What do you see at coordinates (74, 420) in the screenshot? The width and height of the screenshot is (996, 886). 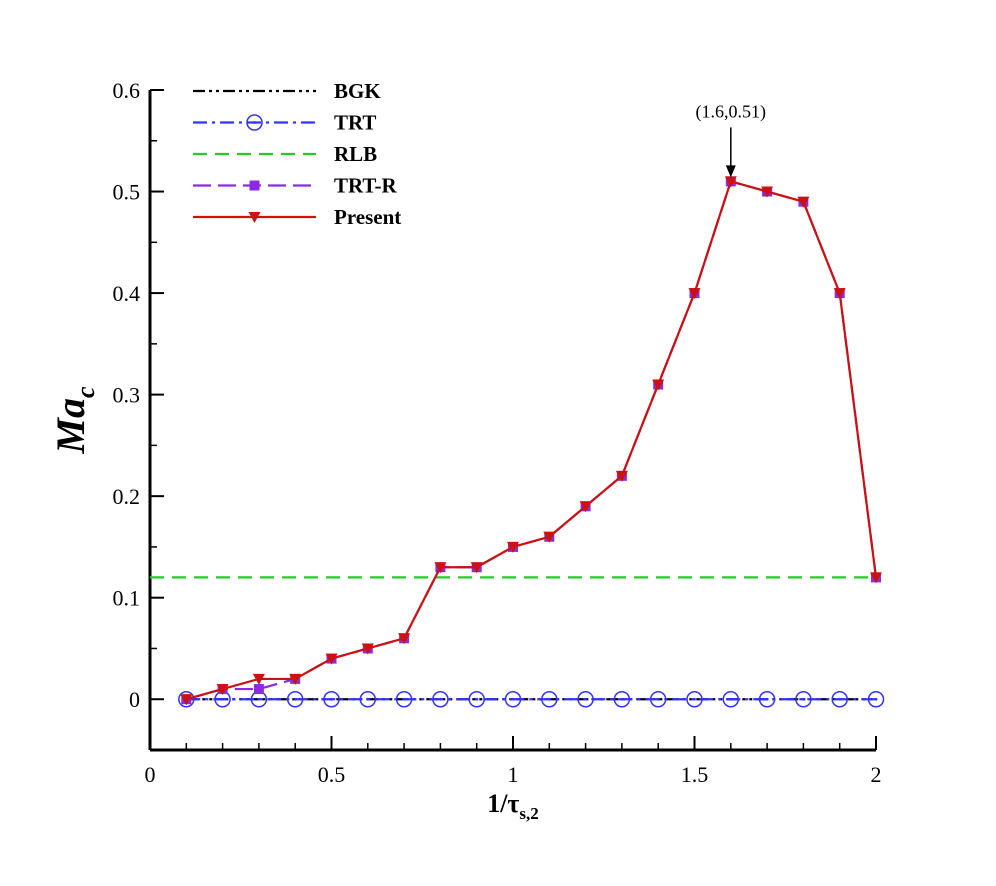 I see `y-axis-title: Mac` at bounding box center [74, 420].